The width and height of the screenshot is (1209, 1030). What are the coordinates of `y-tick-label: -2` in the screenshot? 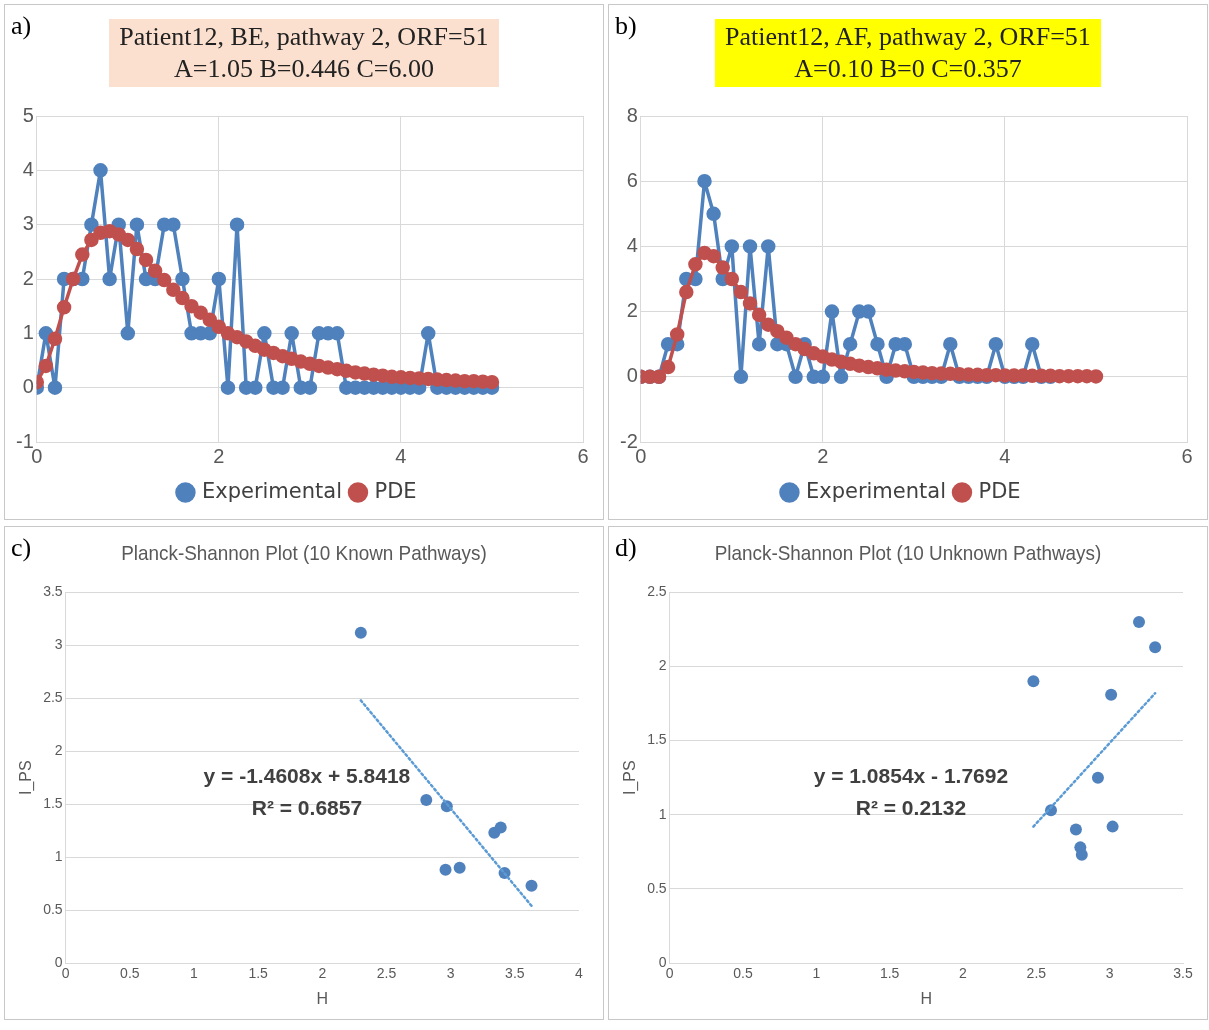 It's located at (628, 440).